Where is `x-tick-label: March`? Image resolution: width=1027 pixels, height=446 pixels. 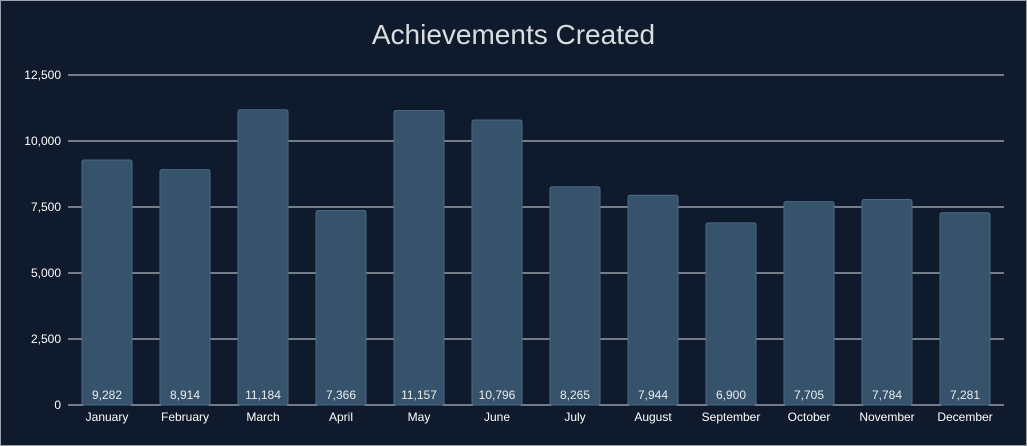
x-tick-label: March is located at coordinates (262, 417).